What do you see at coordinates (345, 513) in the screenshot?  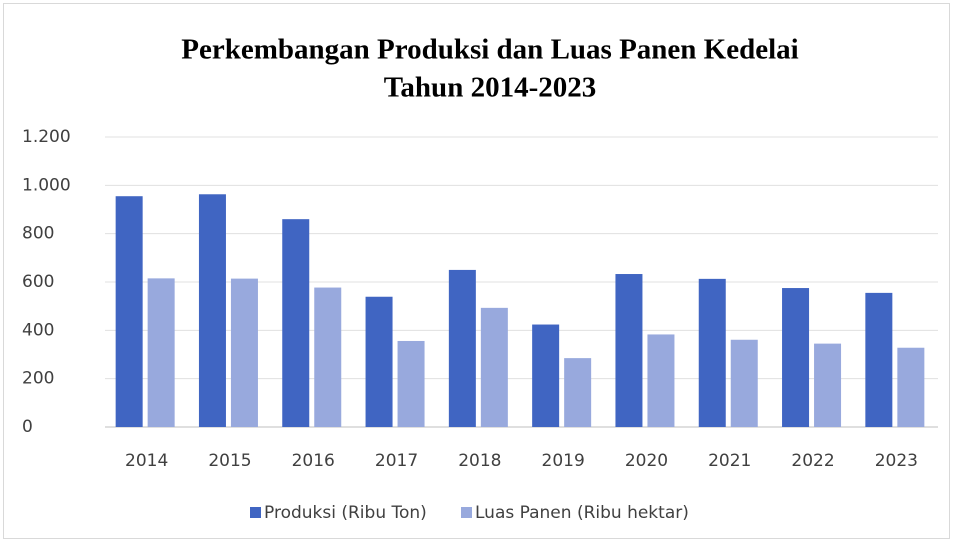 I see `legend-label: Produksi (Ribu Ton)` at bounding box center [345, 513].